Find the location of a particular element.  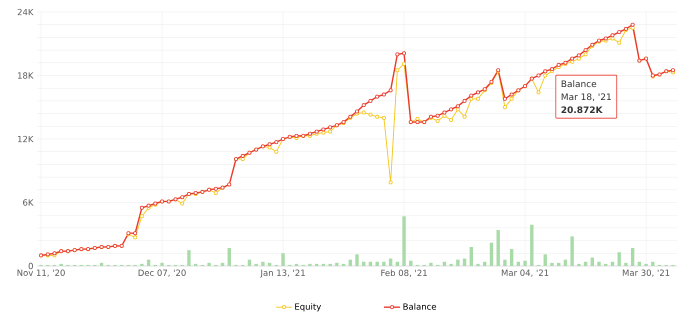

y-tick-label: 6K is located at coordinates (28, 202).